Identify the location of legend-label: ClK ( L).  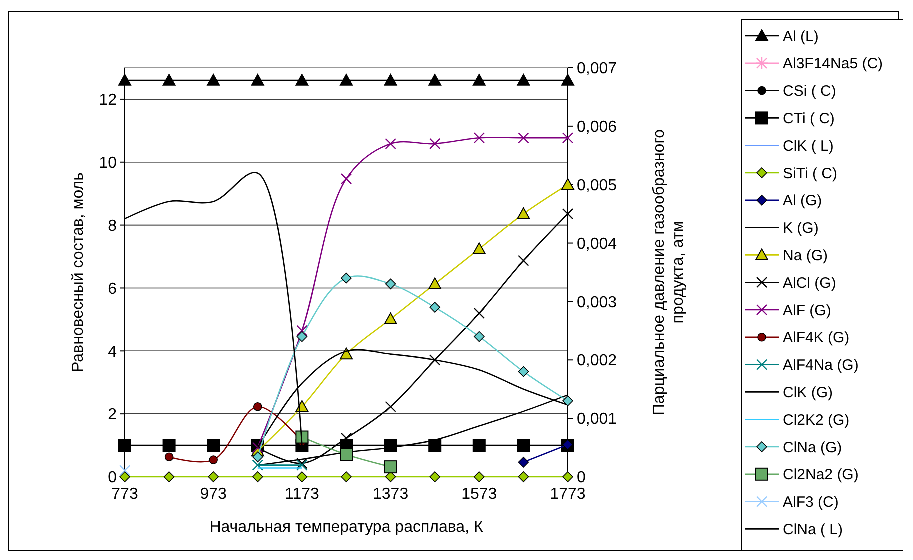
(808, 146).